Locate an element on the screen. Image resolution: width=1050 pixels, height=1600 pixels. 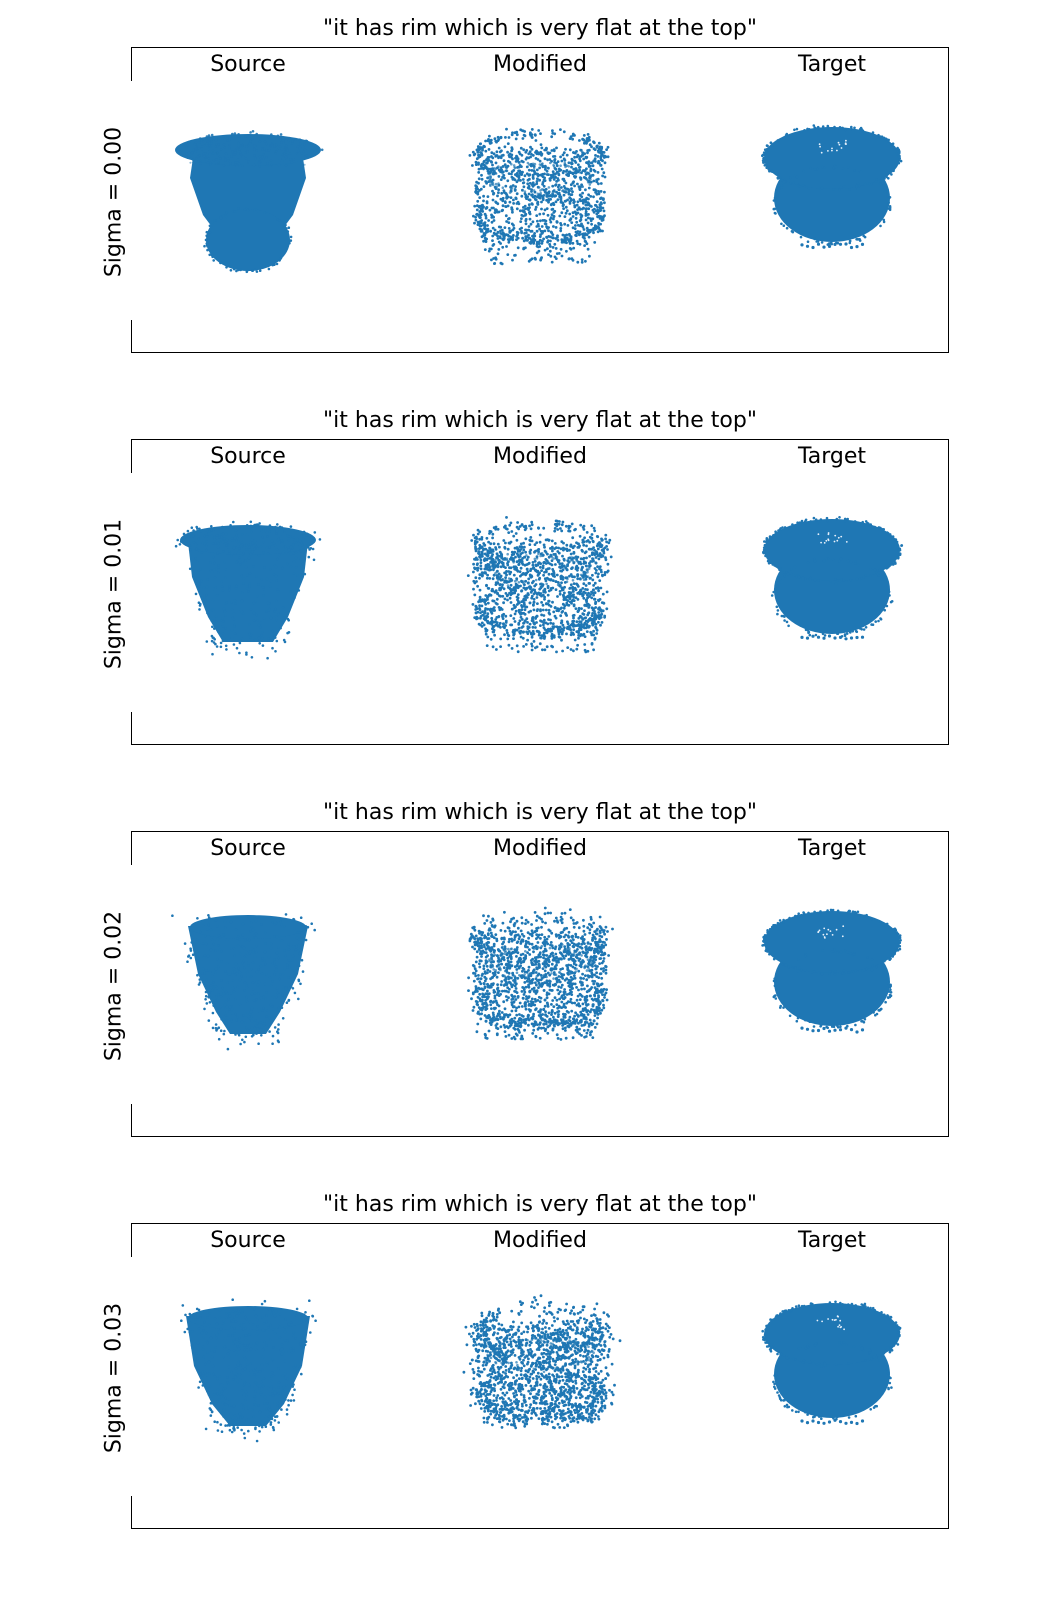
point-cloud-fill is located at coordinates (248, 540).